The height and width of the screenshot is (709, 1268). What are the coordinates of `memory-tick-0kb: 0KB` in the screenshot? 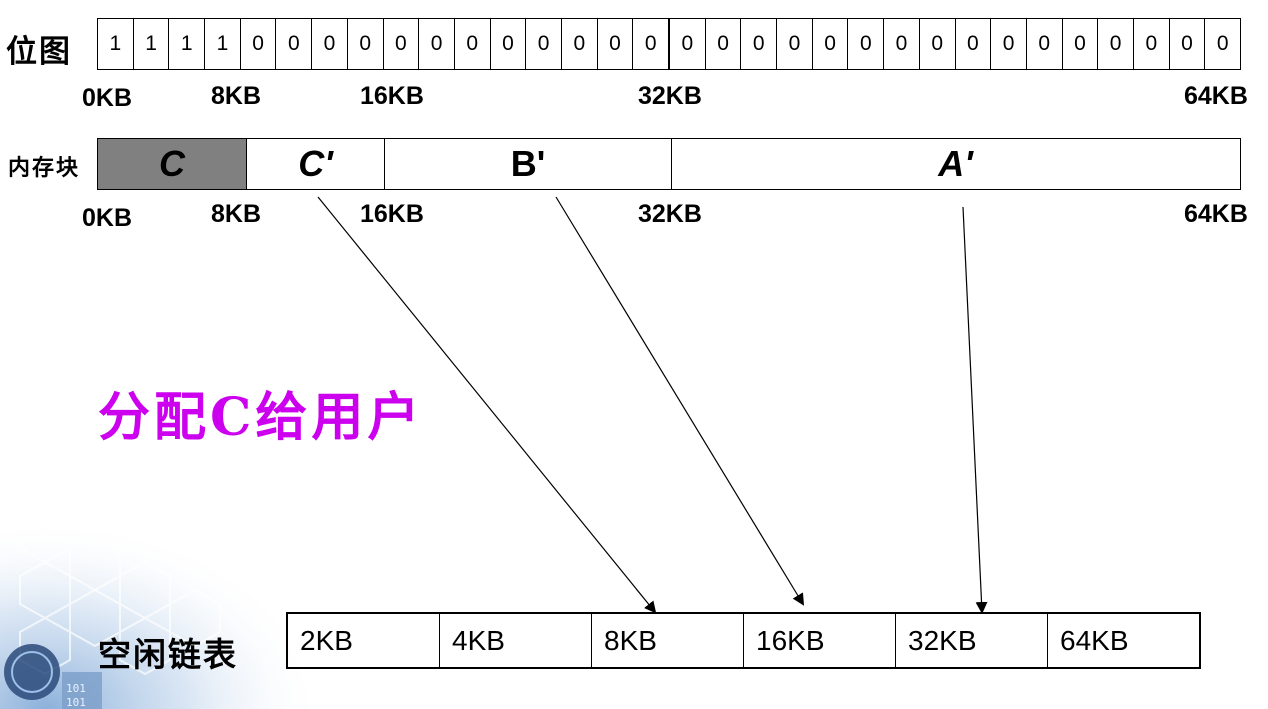 It's located at (107, 218).